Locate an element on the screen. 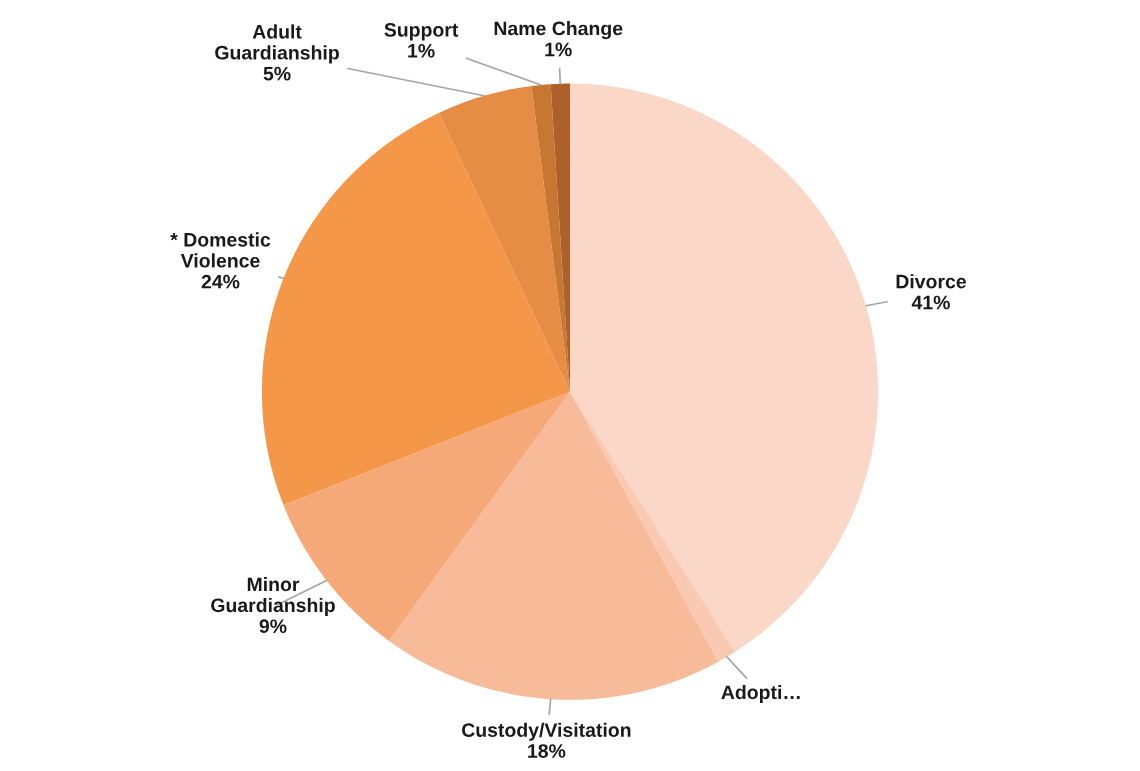  data-label: 9% is located at coordinates (273, 626).